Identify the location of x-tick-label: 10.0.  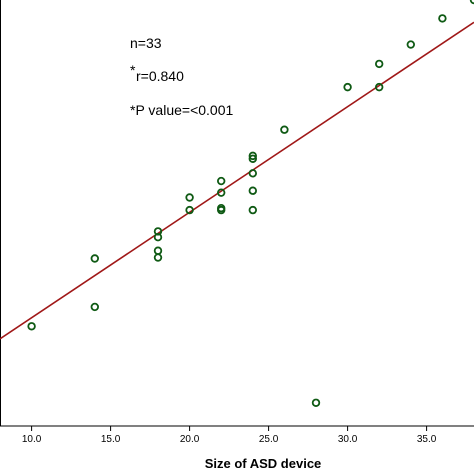
(32, 439).